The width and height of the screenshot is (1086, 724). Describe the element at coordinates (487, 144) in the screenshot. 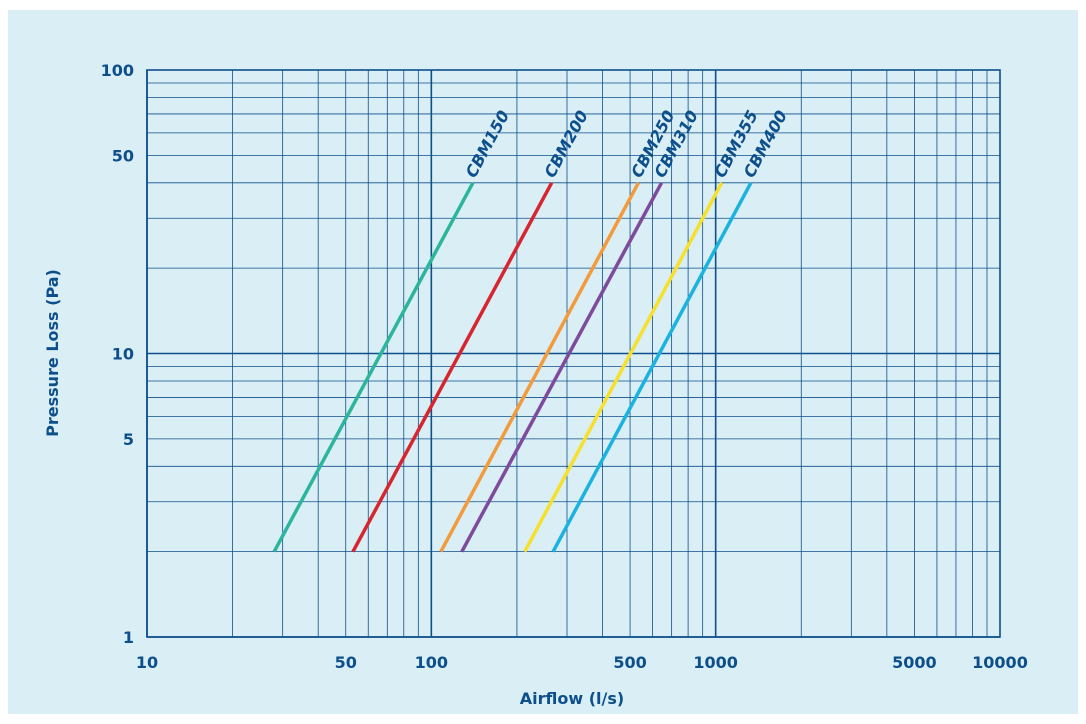

I see `series-label-cbm150: CBM150` at that location.